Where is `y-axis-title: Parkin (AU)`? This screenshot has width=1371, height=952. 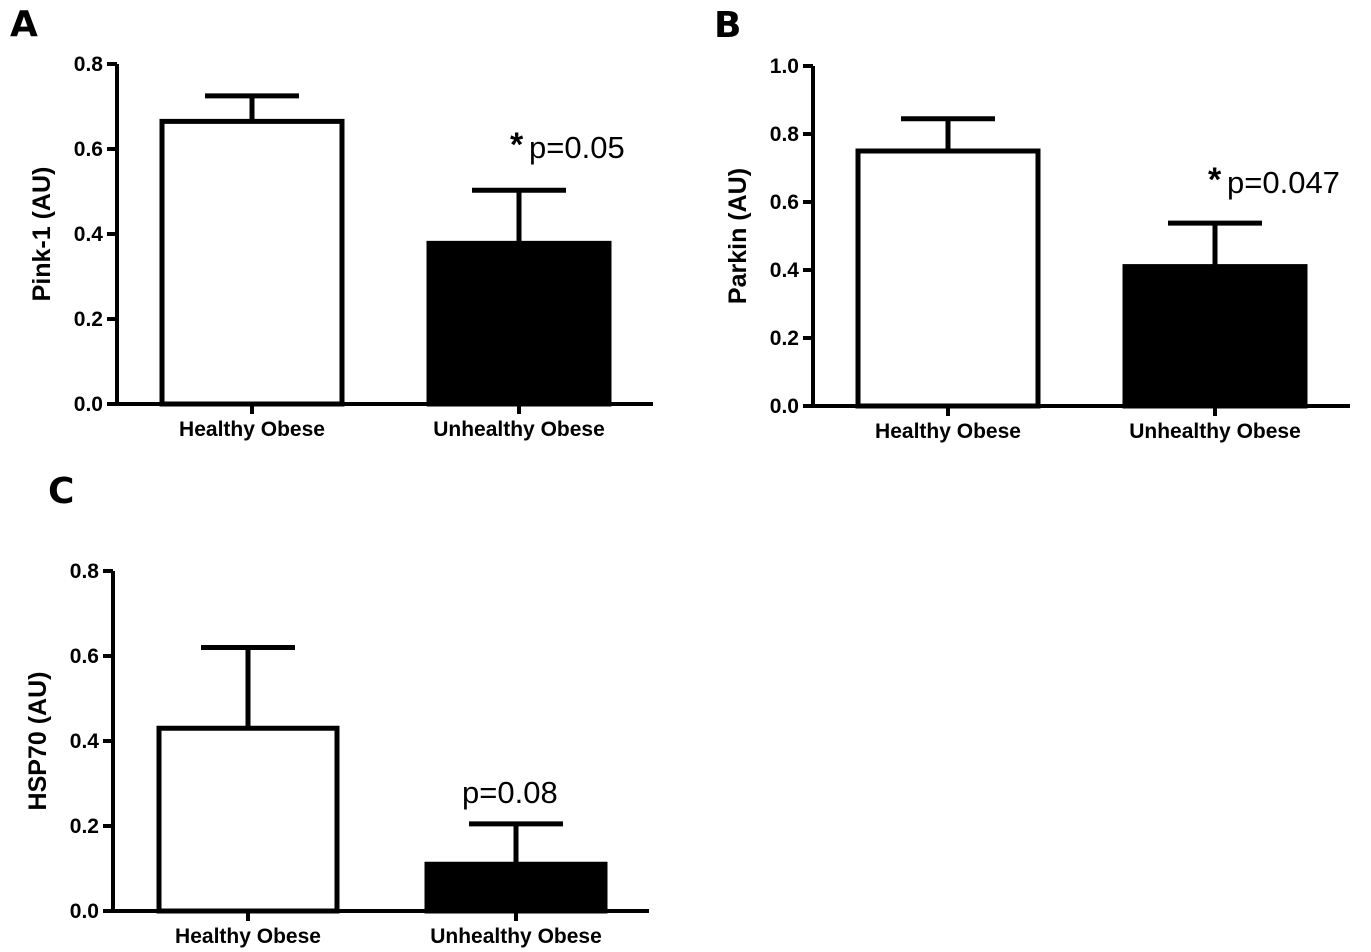 y-axis-title: Parkin (AU) is located at coordinates (738, 236).